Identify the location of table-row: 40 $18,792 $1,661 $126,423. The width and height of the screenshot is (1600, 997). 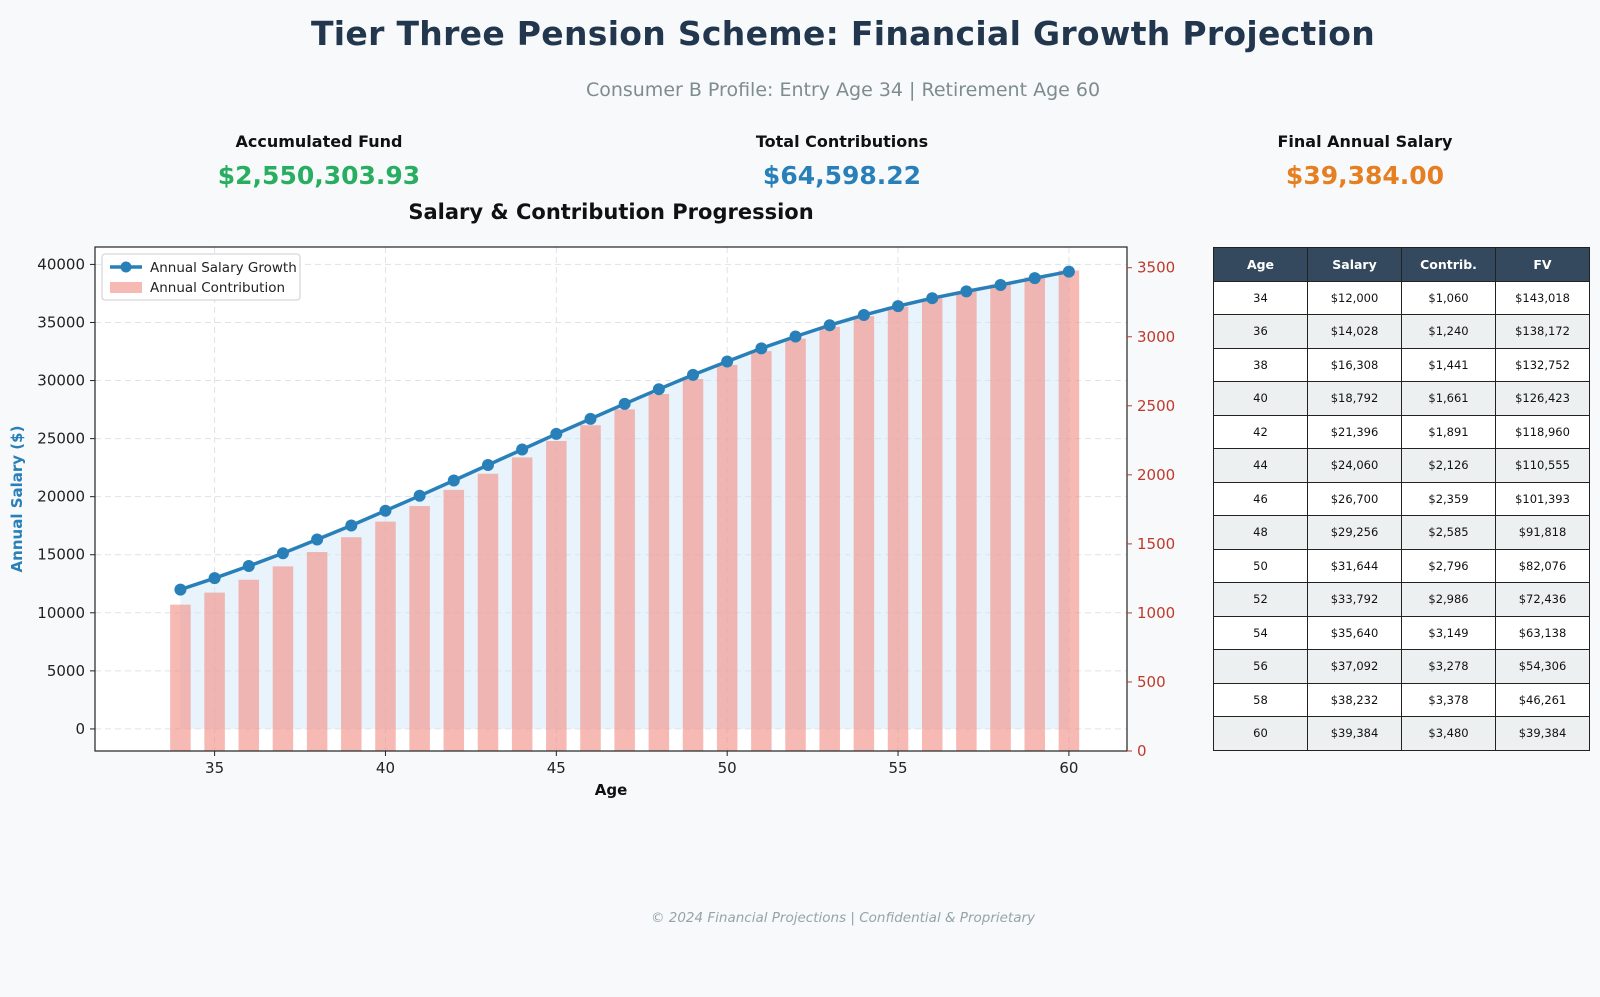
(1401, 398).